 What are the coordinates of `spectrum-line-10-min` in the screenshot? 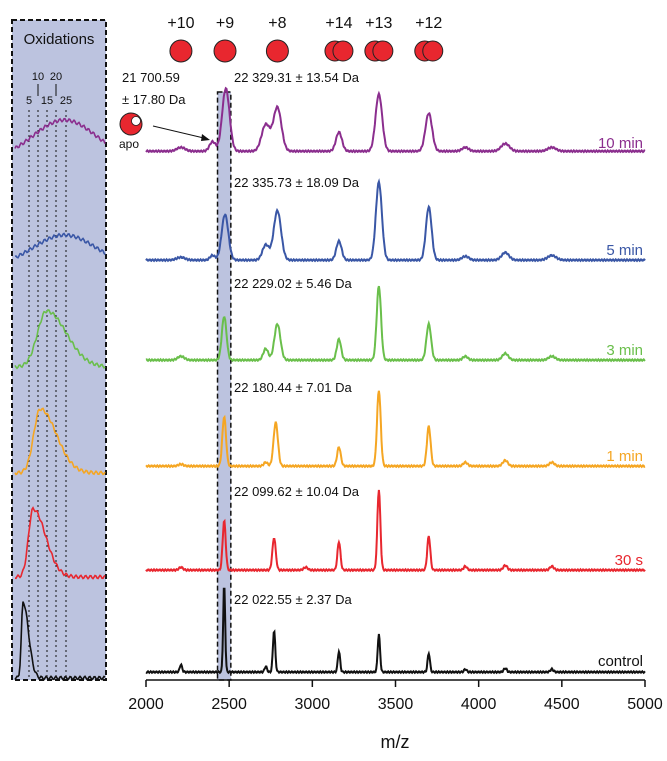 It's located at (395, 120).